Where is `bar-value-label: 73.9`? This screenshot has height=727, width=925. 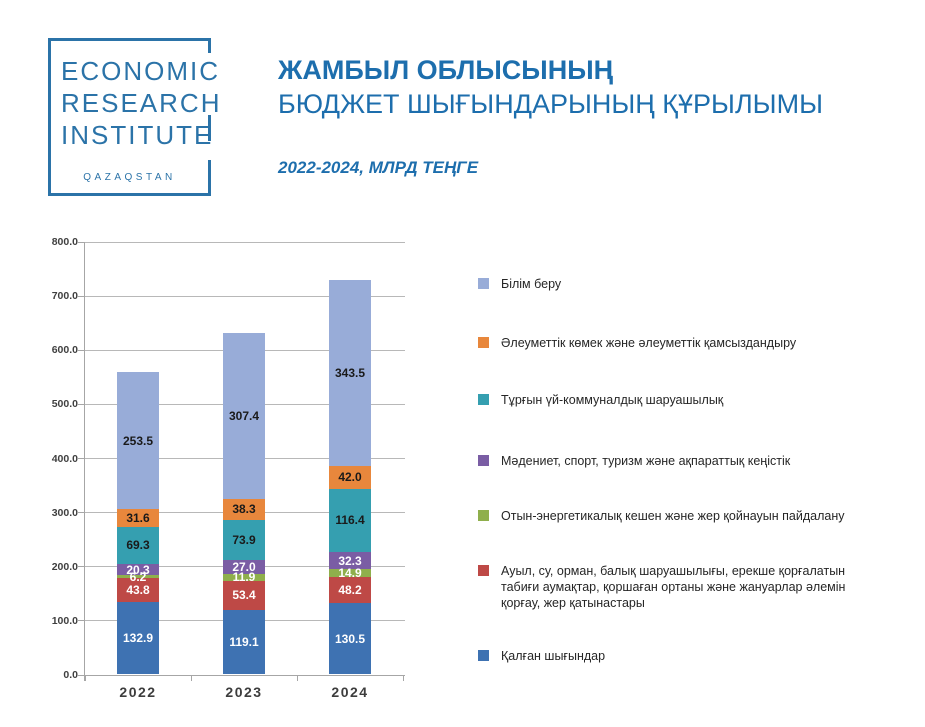
bar-value-label: 73.9 is located at coordinates (244, 539).